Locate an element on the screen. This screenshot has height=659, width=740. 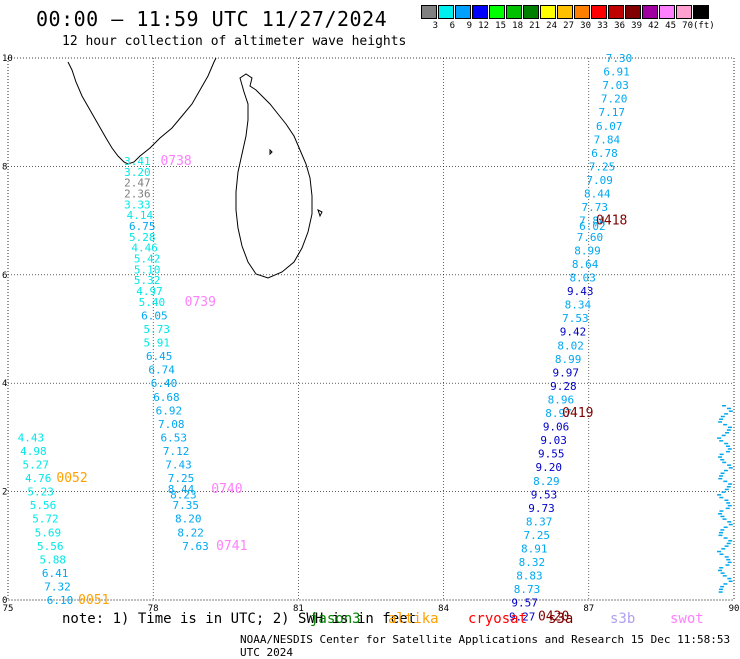
wave-height-value: 8.83 is located at coordinates (529, 576).